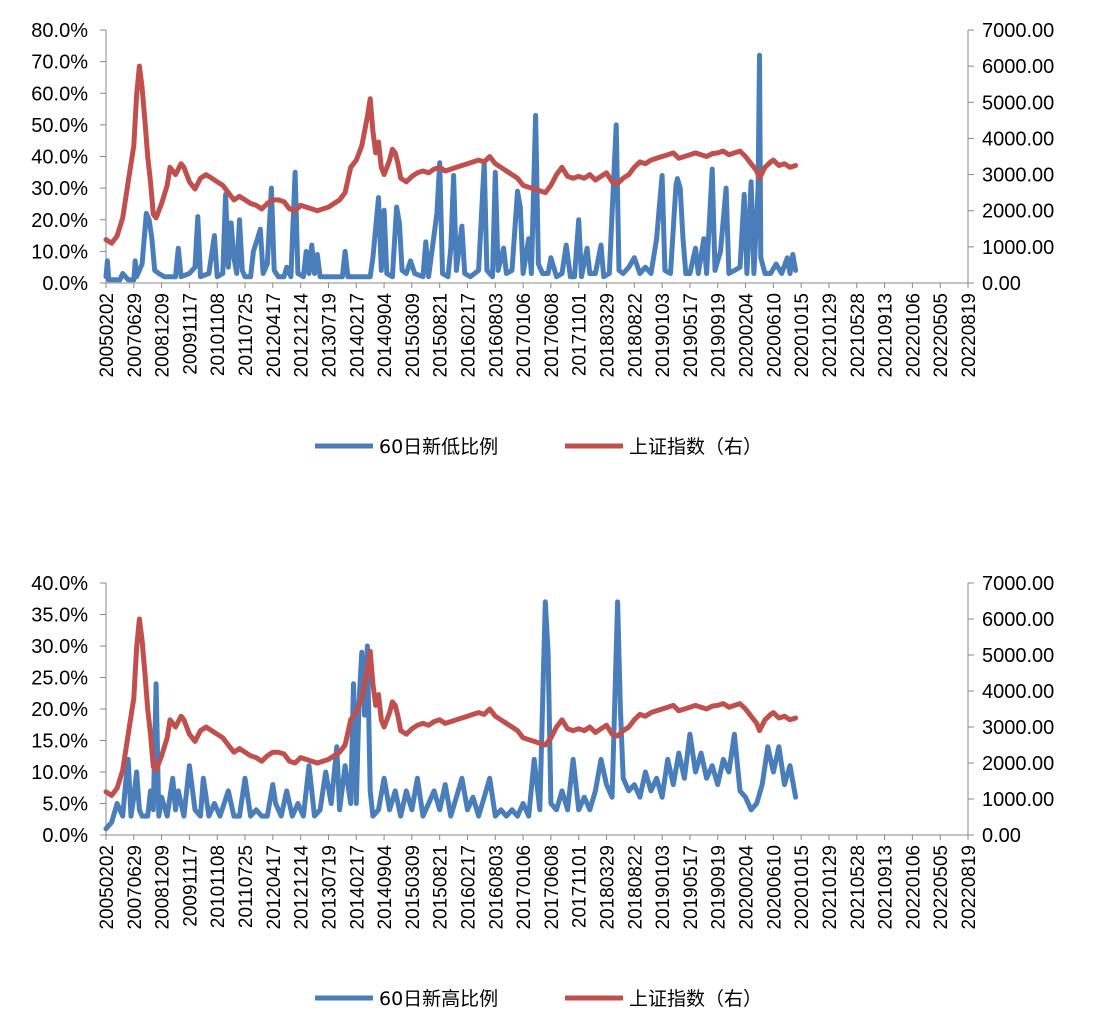 This screenshot has height=1026, width=1101. I want to click on left-tick-label: 5.0%, so click(65, 805).